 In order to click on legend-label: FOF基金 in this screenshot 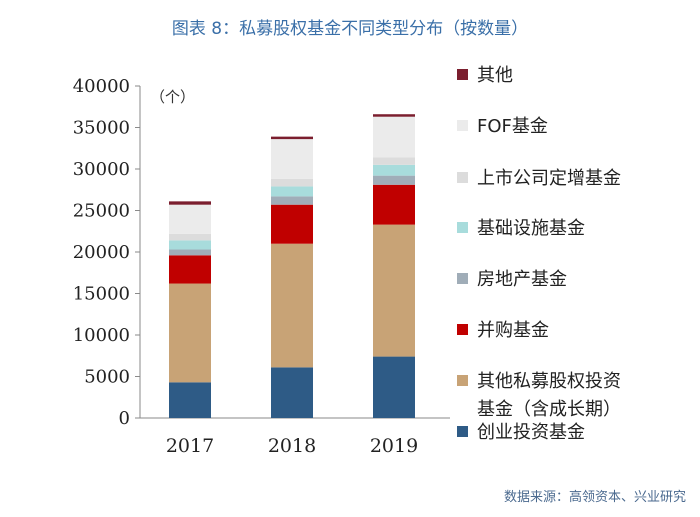, I will do `click(512, 126)`.